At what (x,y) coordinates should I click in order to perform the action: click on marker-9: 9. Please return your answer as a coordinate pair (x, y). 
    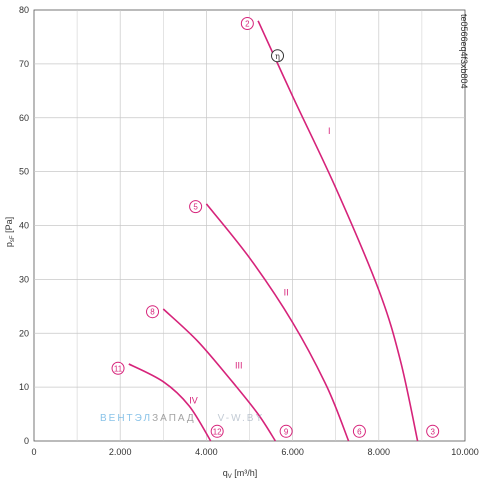
    Looking at the image, I should click on (286, 431).